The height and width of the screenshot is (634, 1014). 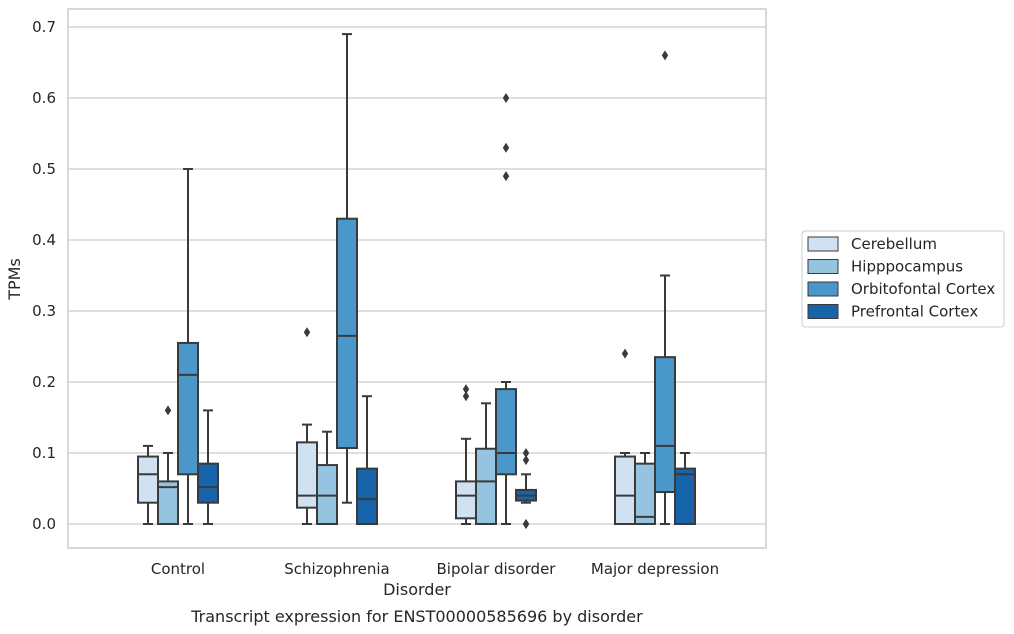 I want to click on y-tick-label: 0.2, so click(x=44, y=382).